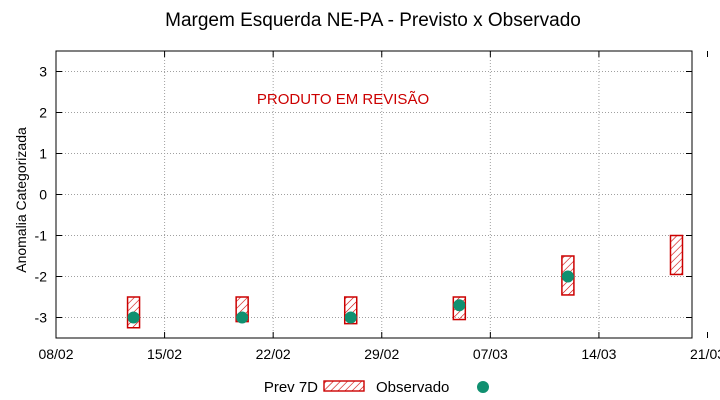 The image size is (720, 400). What do you see at coordinates (381, 354) in the screenshot?
I see `x-tick-label: 29/02` at bounding box center [381, 354].